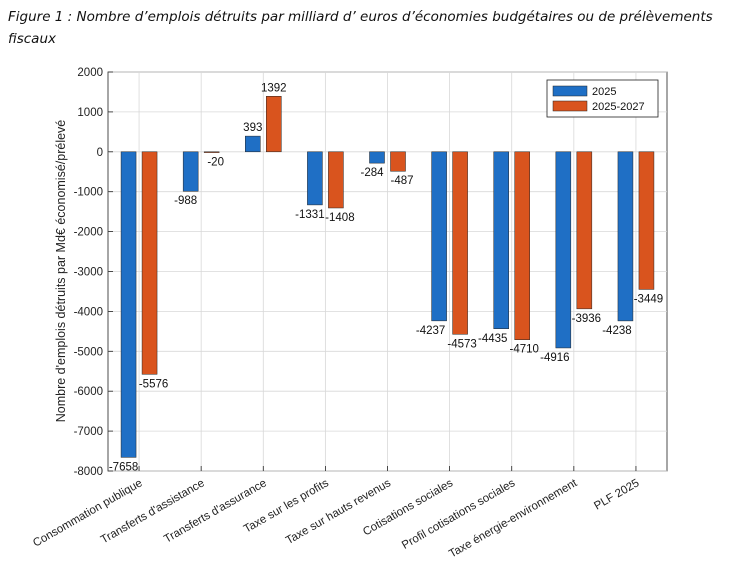  Describe the element at coordinates (88, 472) in the screenshot. I see `y-tick-label: -8000` at that location.